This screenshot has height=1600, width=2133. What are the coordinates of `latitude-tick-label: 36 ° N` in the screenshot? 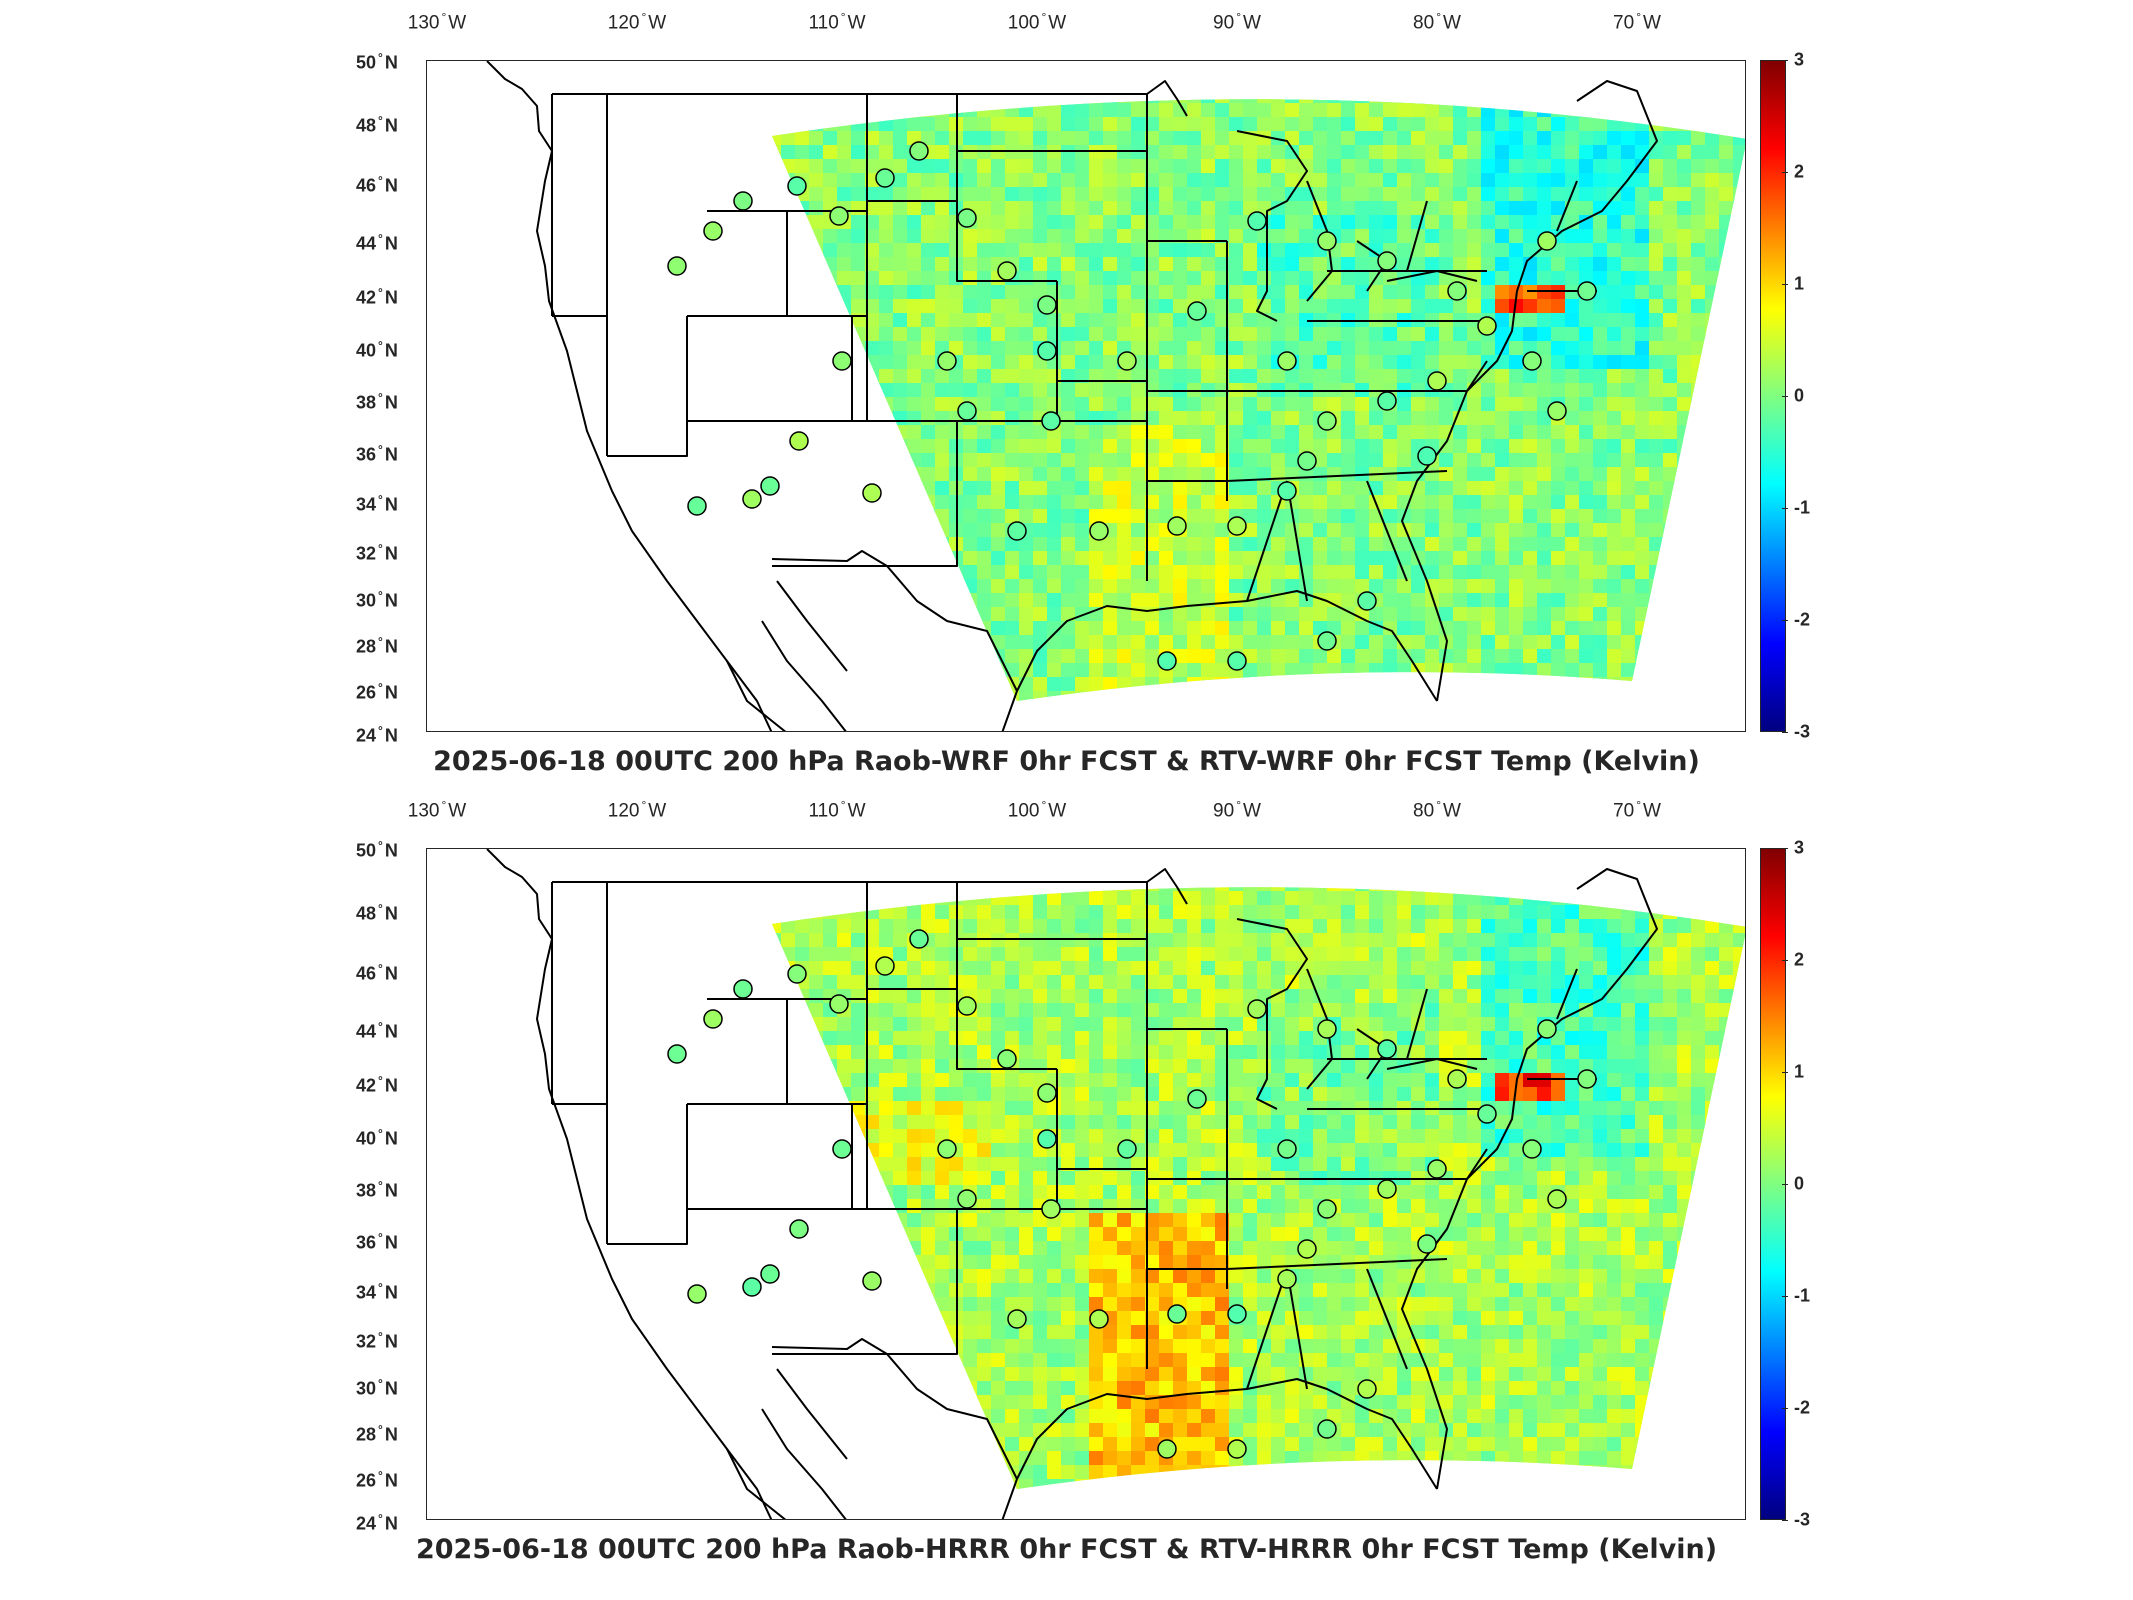 It's located at (377, 453).